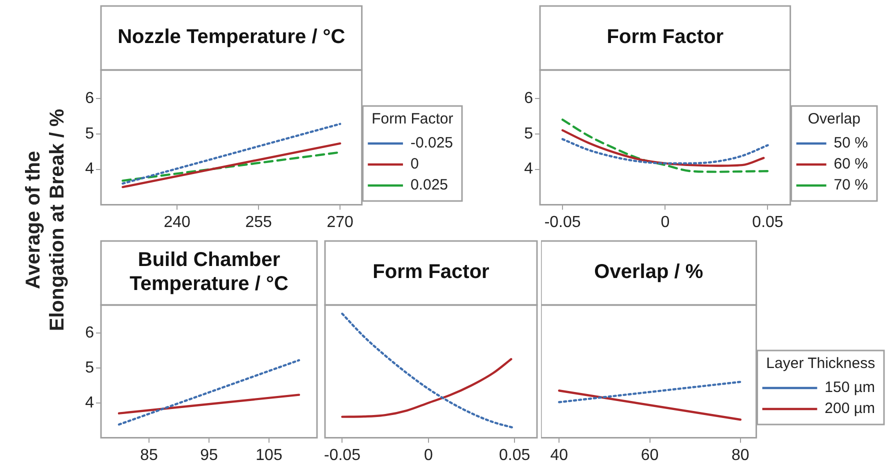 This screenshot has height=468, width=889. What do you see at coordinates (413, 119) in the screenshot?
I see `legend-title: Form Factor` at bounding box center [413, 119].